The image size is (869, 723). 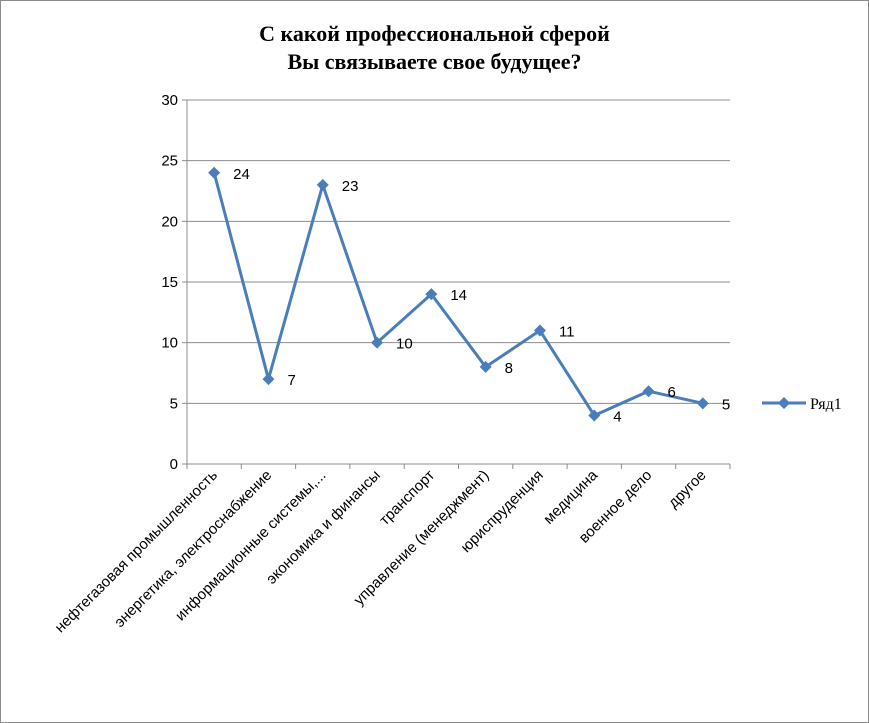 I want to click on chart-title-line1: С какой профессиональной сферой, so click(x=434, y=33).